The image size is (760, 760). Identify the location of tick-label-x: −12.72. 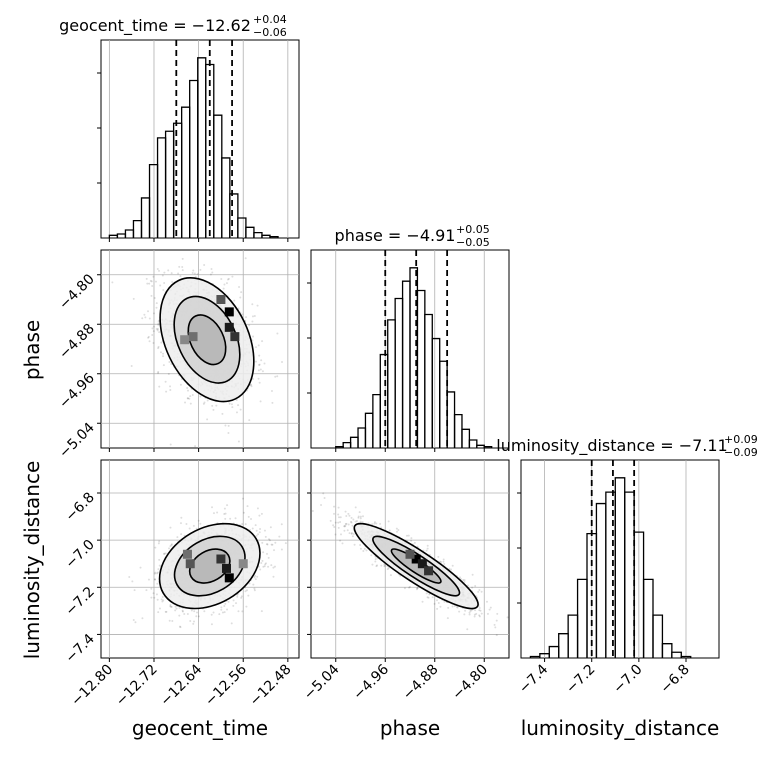
(137, 686).